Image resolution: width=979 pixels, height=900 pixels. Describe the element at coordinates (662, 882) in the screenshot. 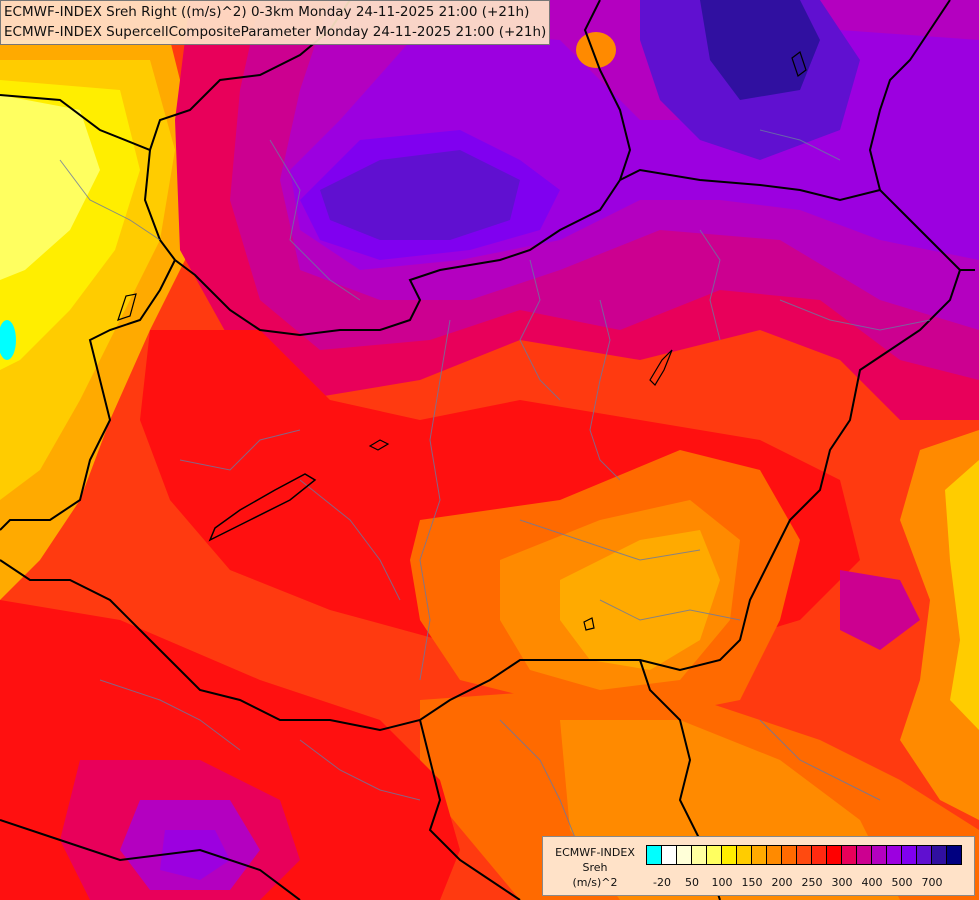

I see `legend-tick-label: -20` at that location.